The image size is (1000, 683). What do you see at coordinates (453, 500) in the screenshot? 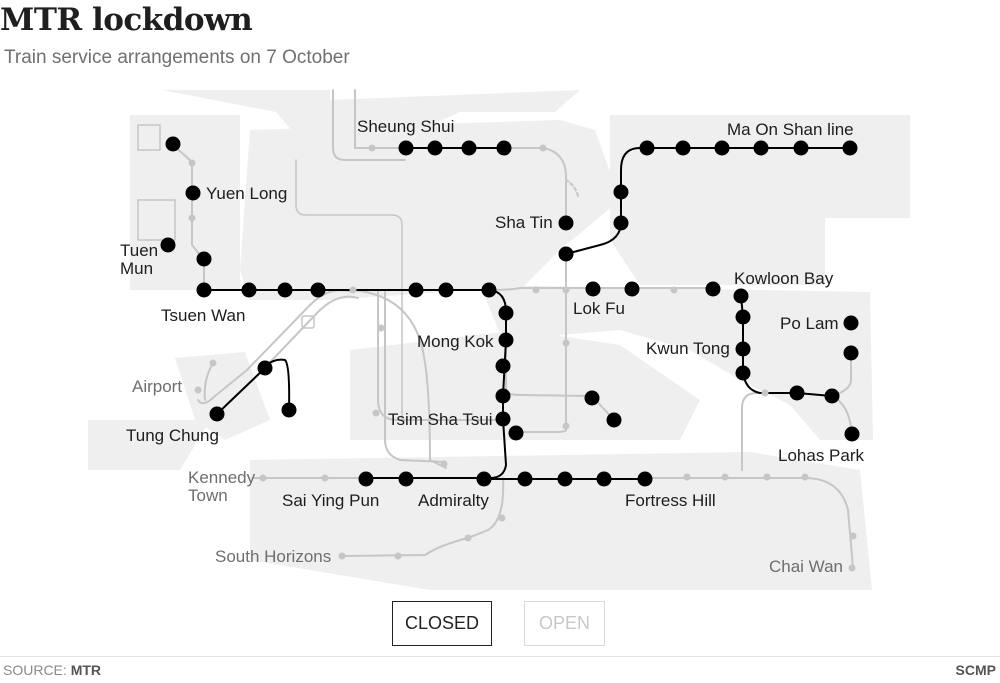
I see `label-admiralty: Admiralty` at bounding box center [453, 500].